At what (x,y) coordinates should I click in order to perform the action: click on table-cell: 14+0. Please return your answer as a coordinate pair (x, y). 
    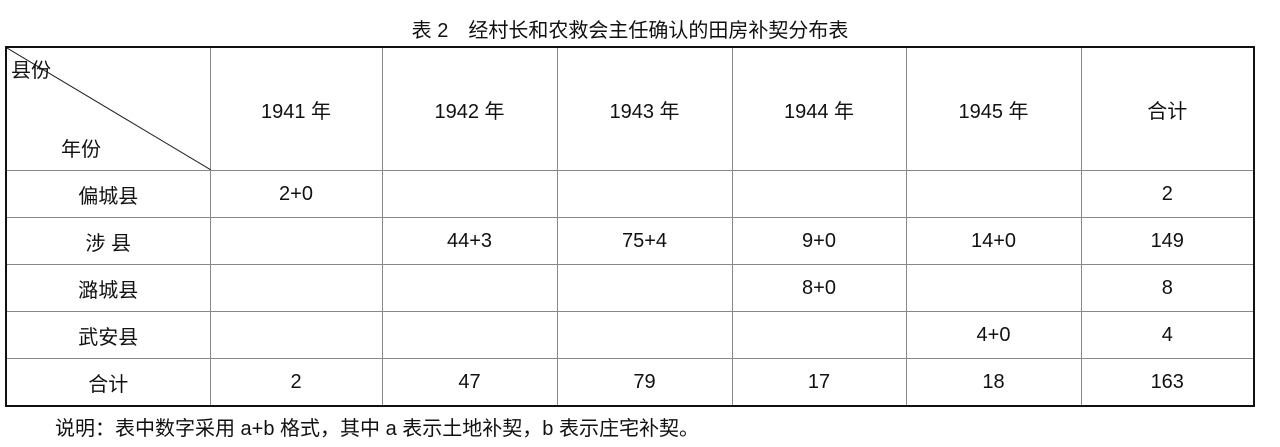
    Looking at the image, I should click on (993, 241).